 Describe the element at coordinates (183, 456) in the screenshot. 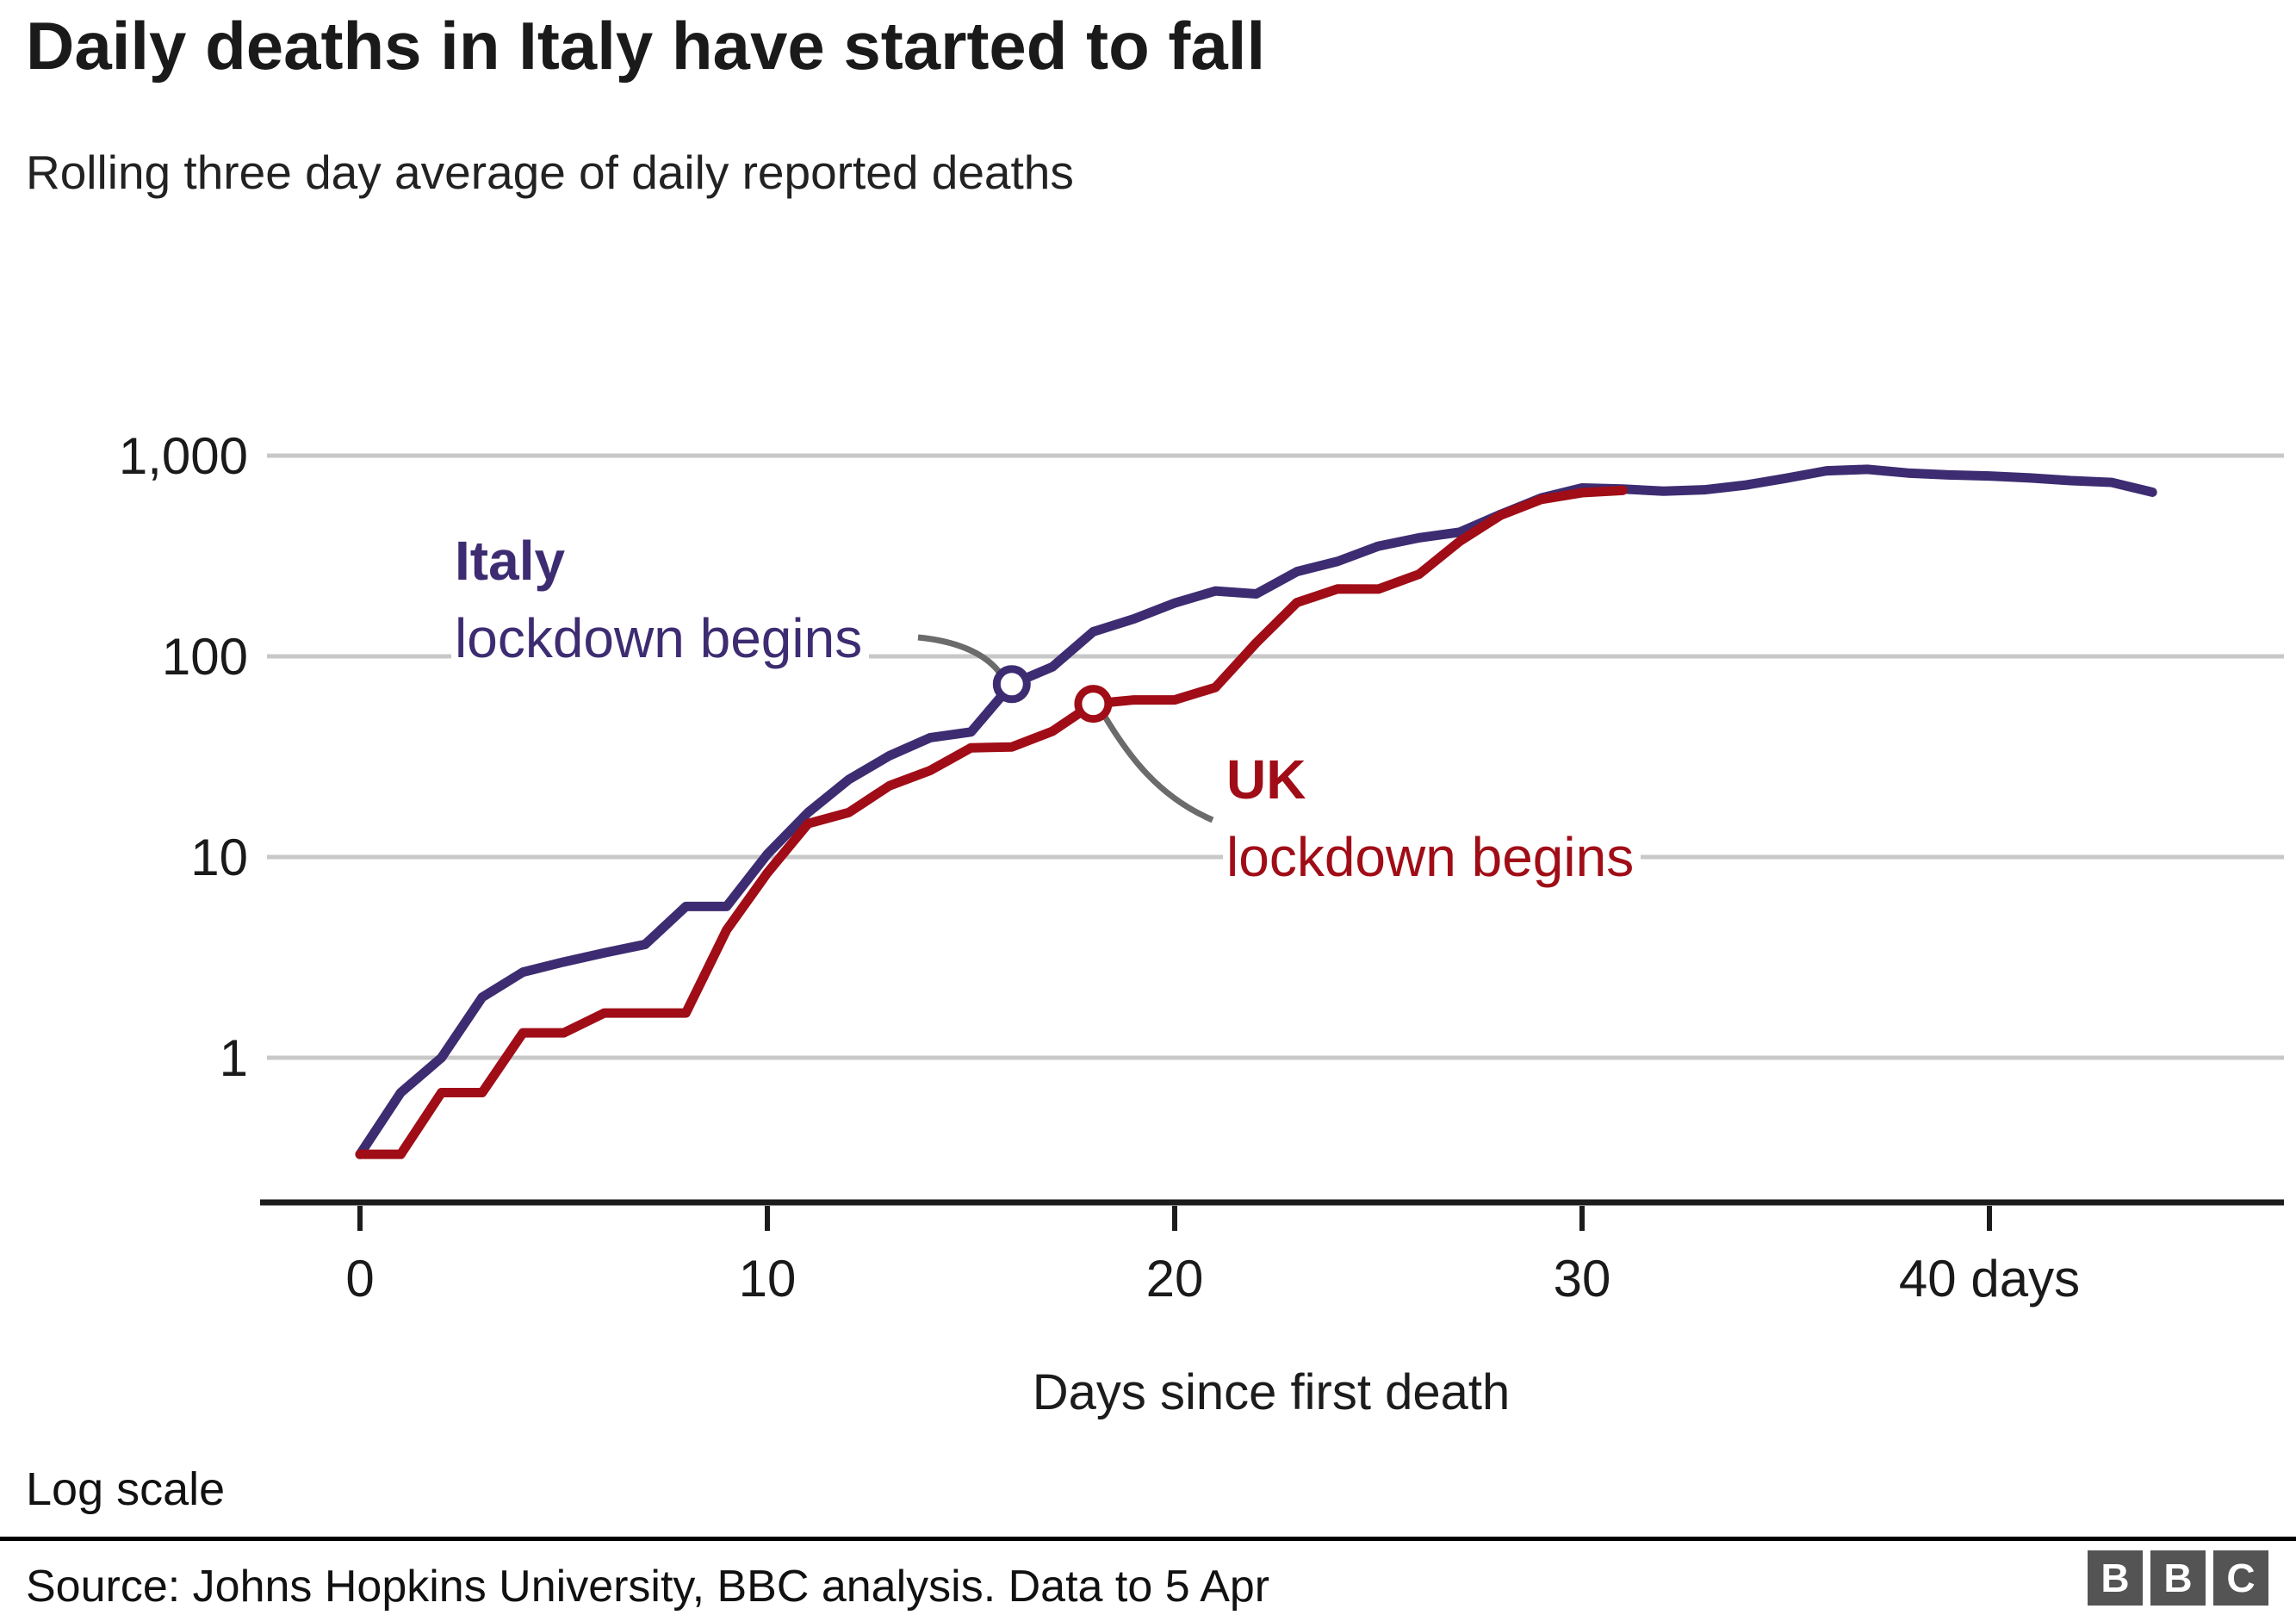

I see `y-tick-label: 1,000` at that location.